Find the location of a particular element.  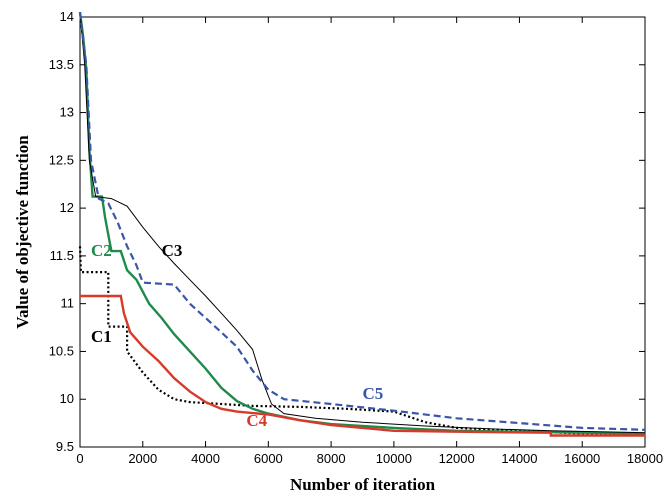

y-tick-label: 13 is located at coordinates (67, 112).